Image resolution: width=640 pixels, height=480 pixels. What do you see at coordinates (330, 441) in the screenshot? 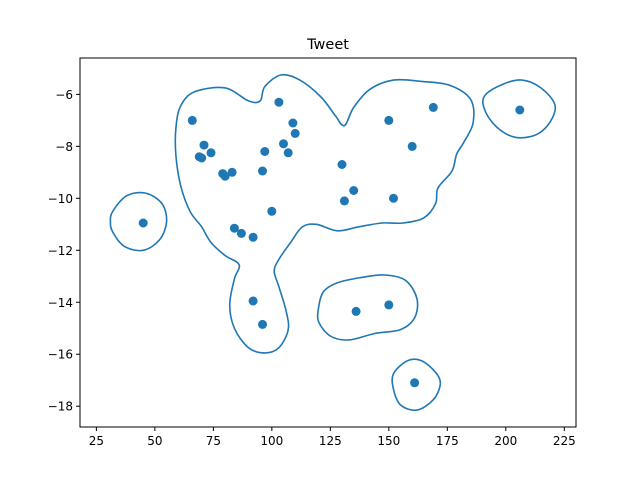
I see `x-tick-label: 125` at bounding box center [330, 441].